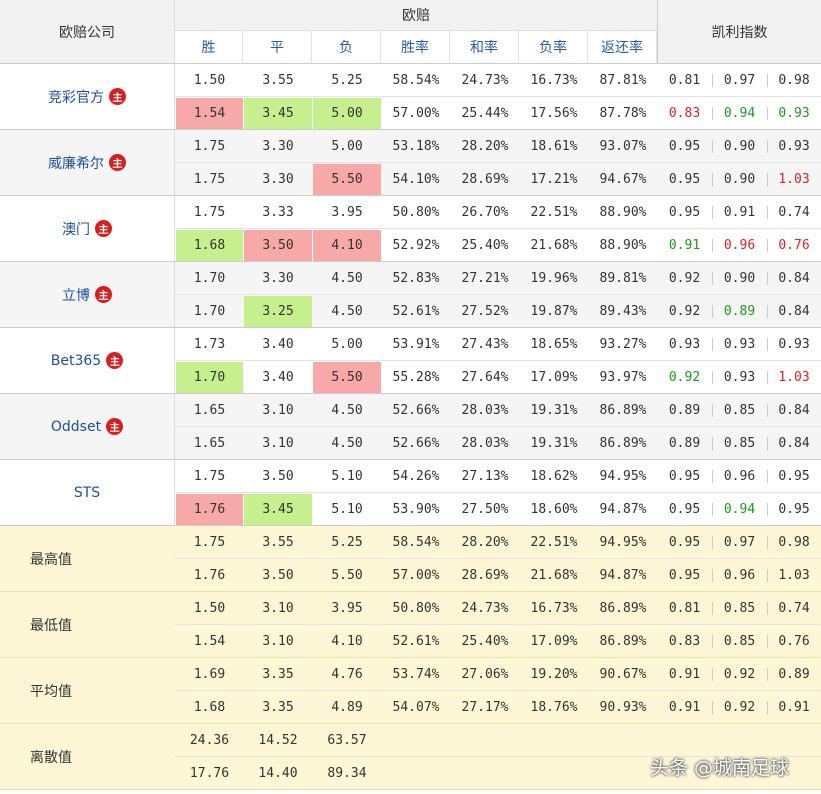 The image size is (821, 794). What do you see at coordinates (623, 674) in the screenshot?
I see `odds-cell: 90.67%` at bounding box center [623, 674].